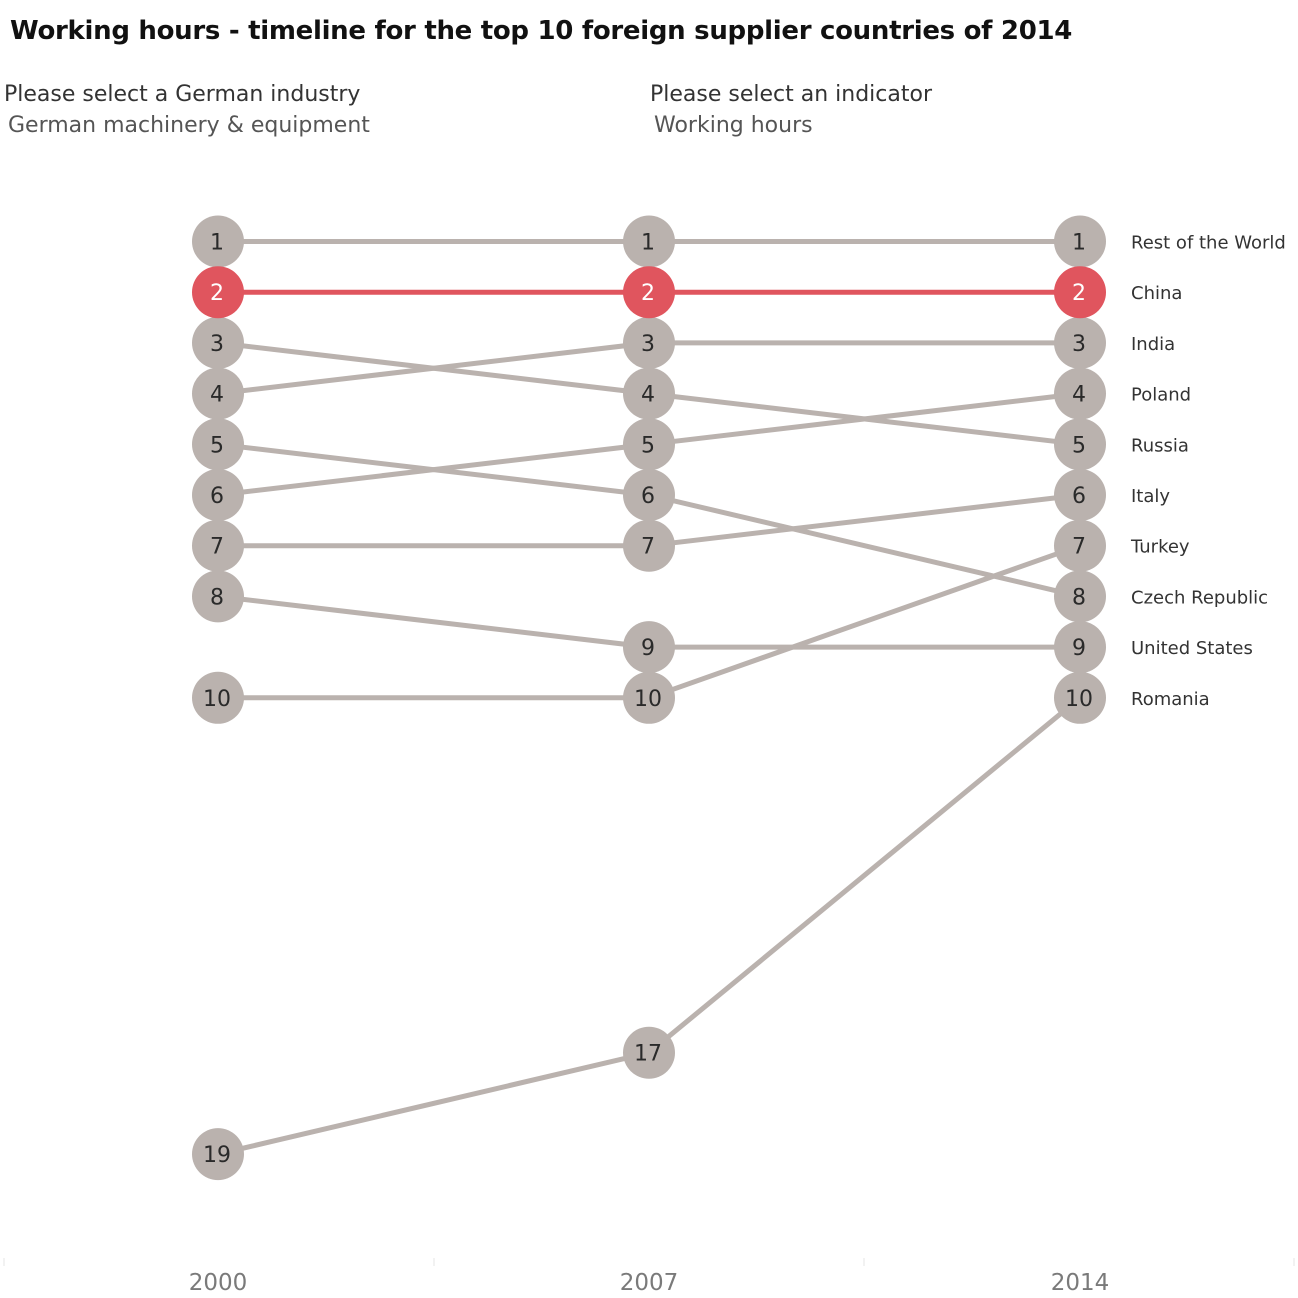  What do you see at coordinates (1161, 395) in the screenshot?
I see `series-name-poland: Poland` at bounding box center [1161, 395].